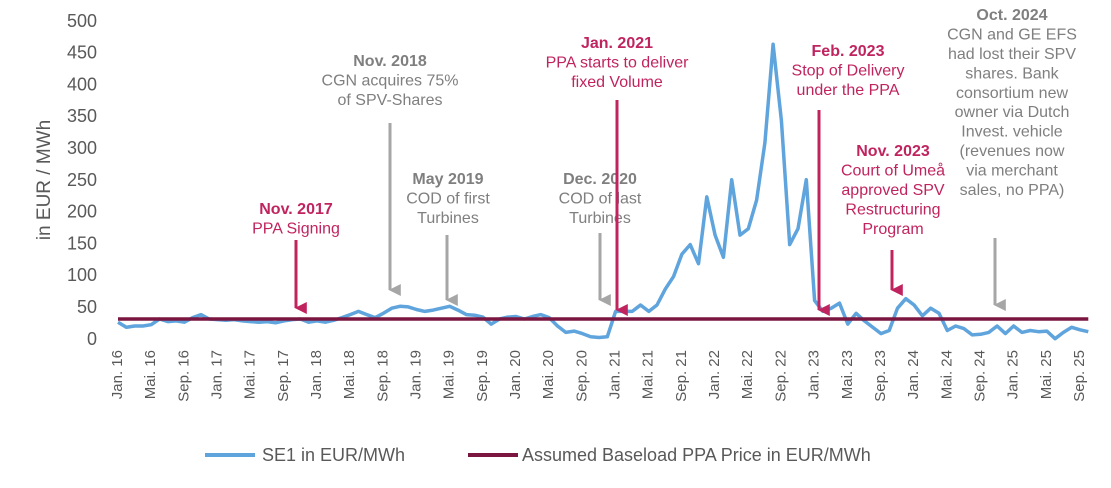 The image size is (1111, 488). I want to click on annotation-text: (revenues now, so click(1012, 151).